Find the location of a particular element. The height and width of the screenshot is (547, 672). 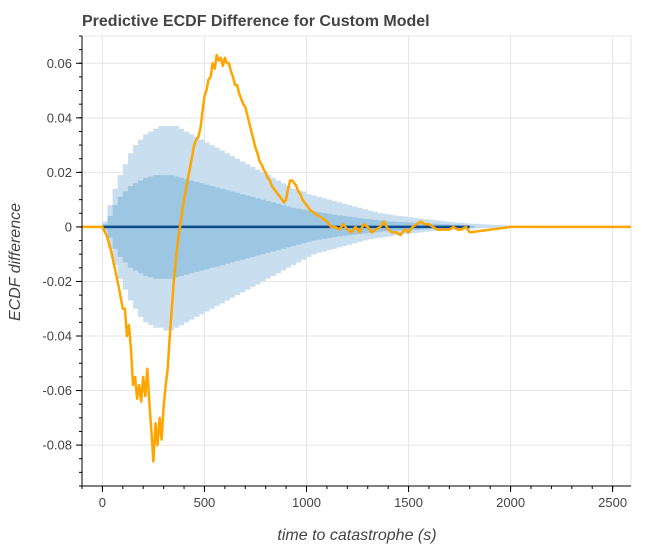

x-tick-label-3: 1500 is located at coordinates (408, 502).